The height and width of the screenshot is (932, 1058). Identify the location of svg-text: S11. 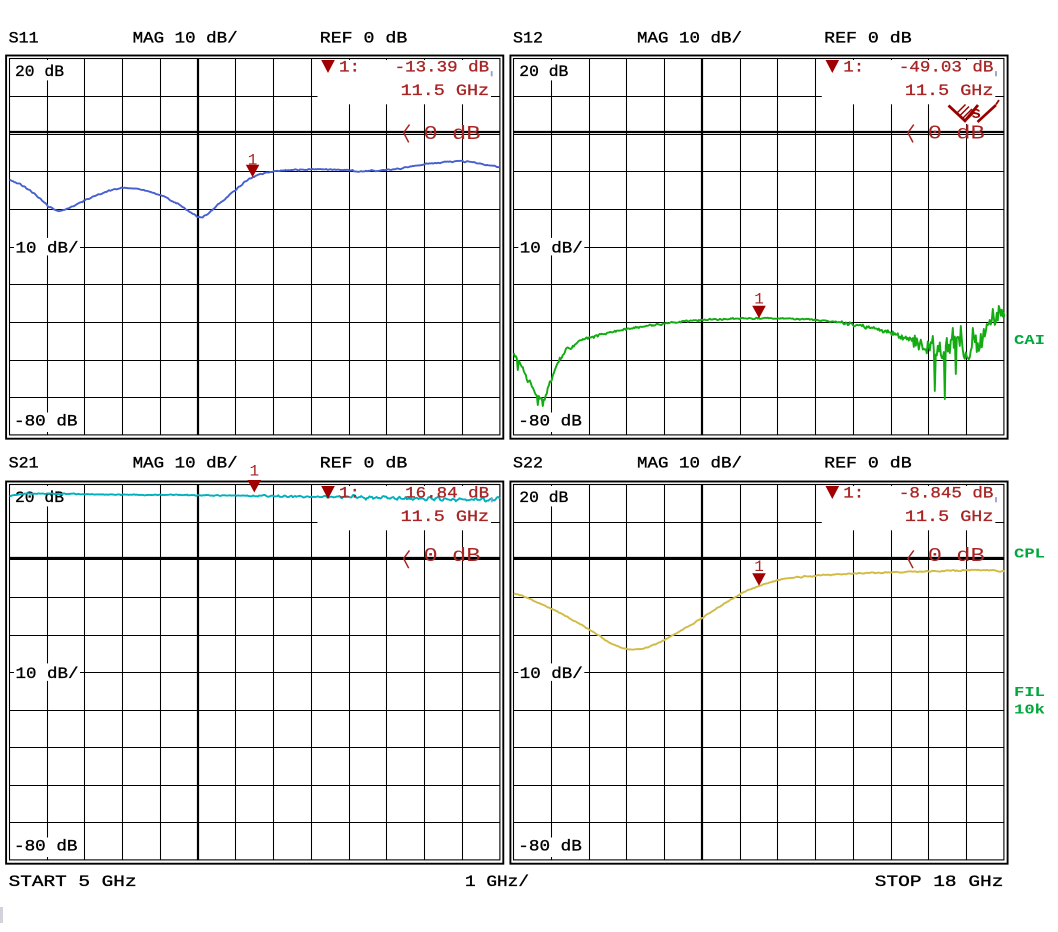
(24, 38).